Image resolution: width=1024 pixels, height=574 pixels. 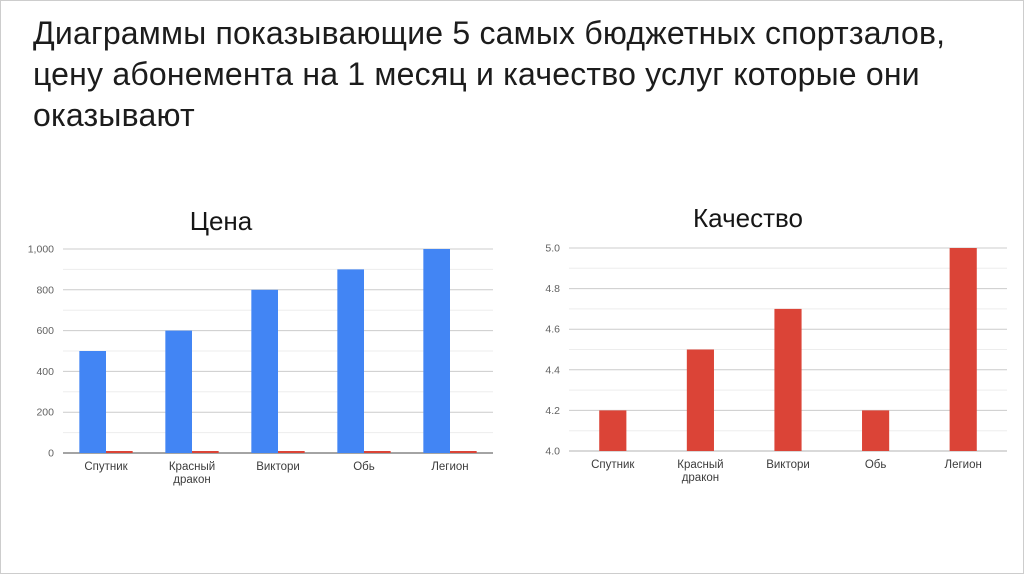 What do you see at coordinates (748, 218) in the screenshot?
I see `svg-text: Качество` at bounding box center [748, 218].